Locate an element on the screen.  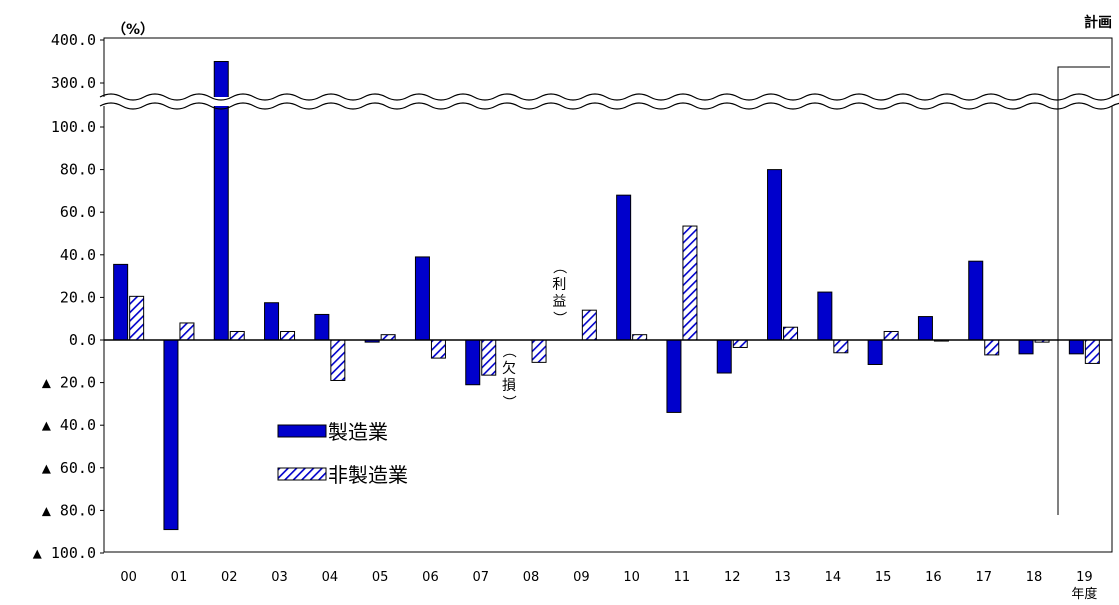
y-tick-label: 20.0 is located at coordinates (78, 297).